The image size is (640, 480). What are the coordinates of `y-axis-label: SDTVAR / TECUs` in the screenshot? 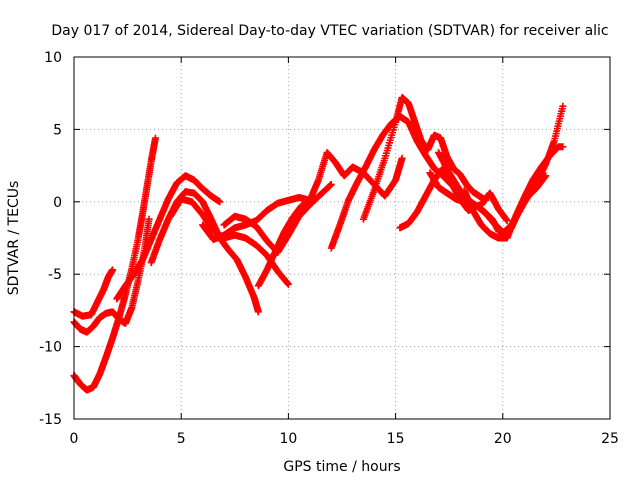 It's located at (14, 238).